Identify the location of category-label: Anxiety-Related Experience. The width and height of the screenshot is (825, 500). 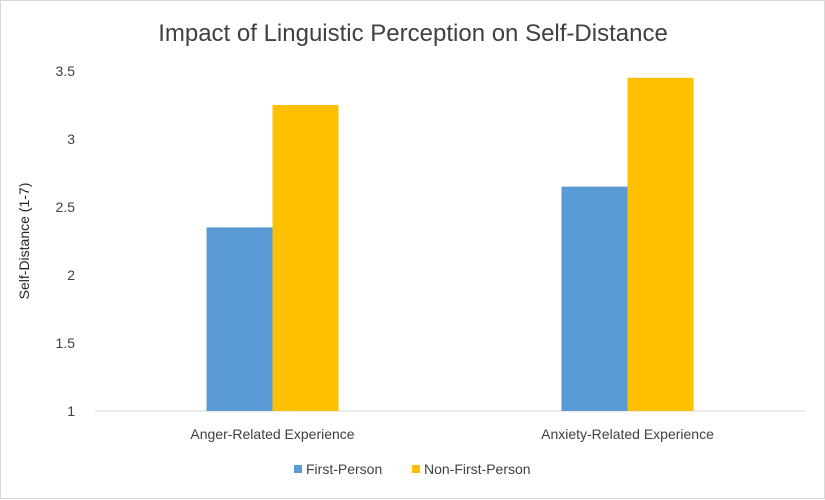
(627, 434).